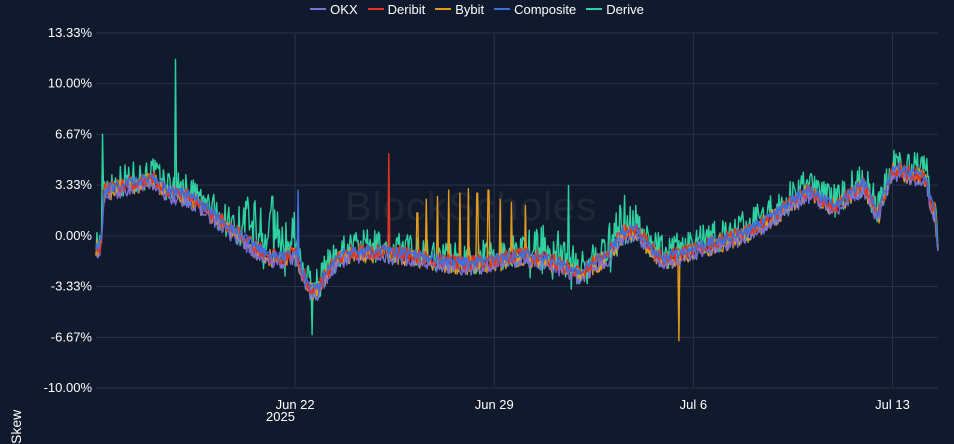  I want to click on legend-label: OKX, so click(344, 9).